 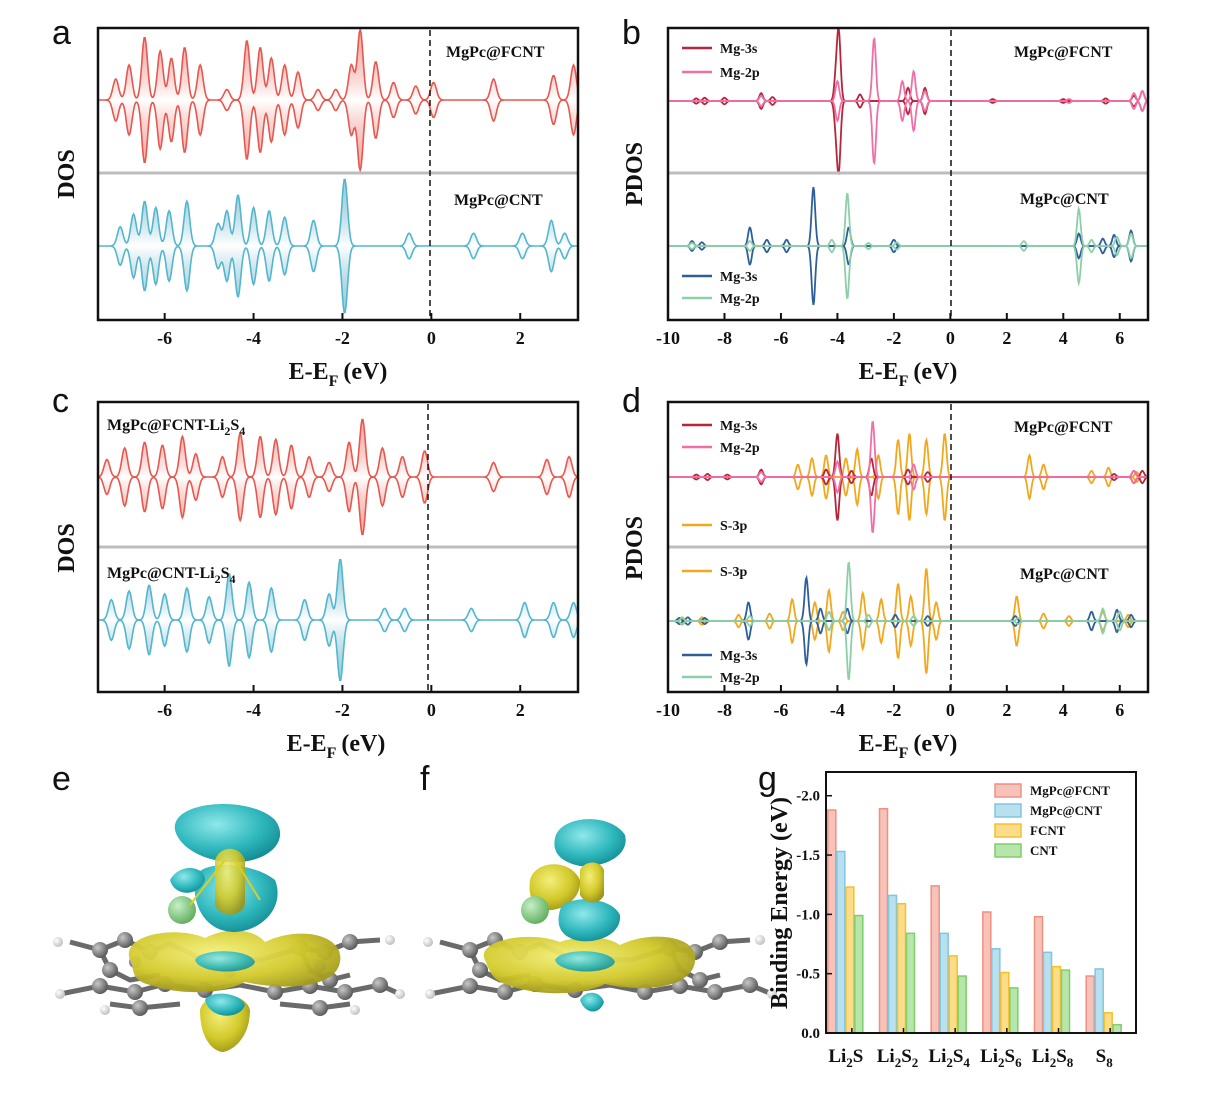 What do you see at coordinates (668, 338) in the screenshot?
I see `panel-b-x-tick-label: -10` at bounding box center [668, 338].